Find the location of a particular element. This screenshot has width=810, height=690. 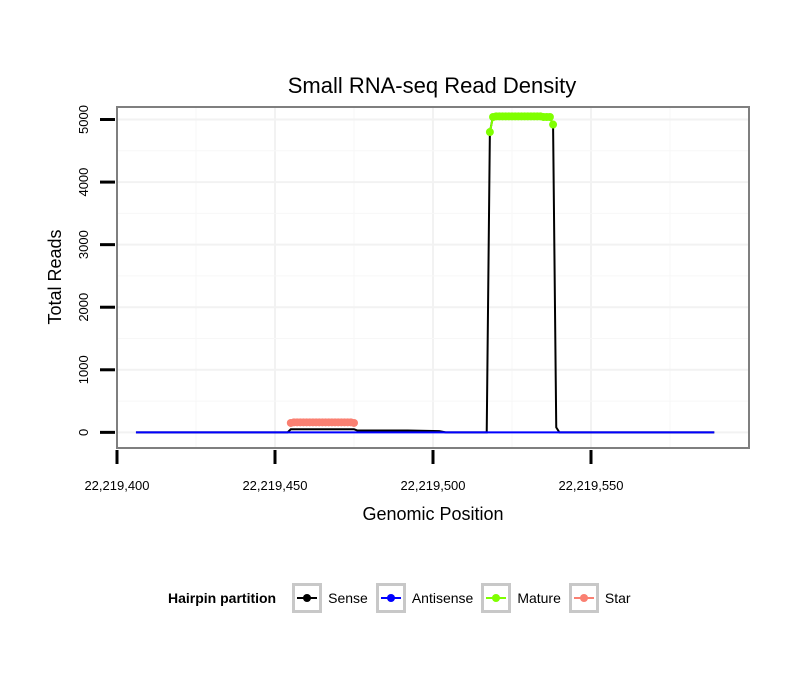

legend-key-mature is located at coordinates (496, 598).